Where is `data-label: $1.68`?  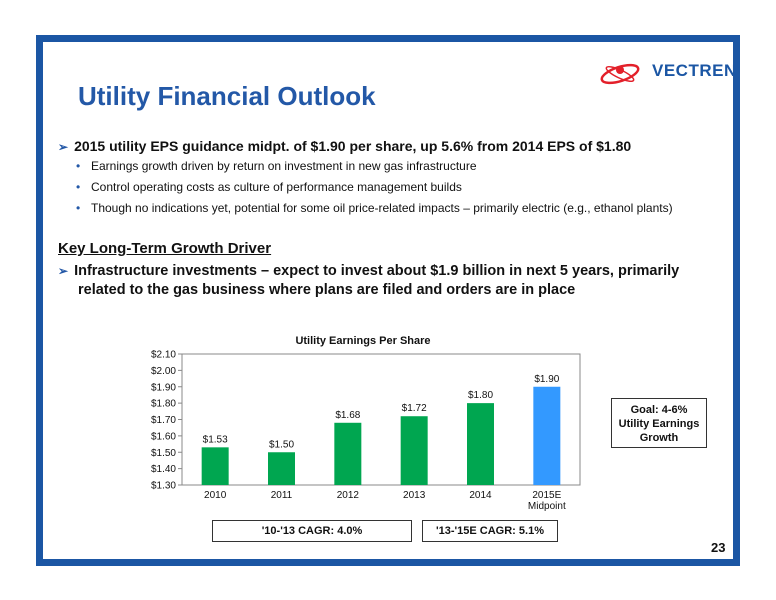 data-label: $1.68 is located at coordinates (347, 415).